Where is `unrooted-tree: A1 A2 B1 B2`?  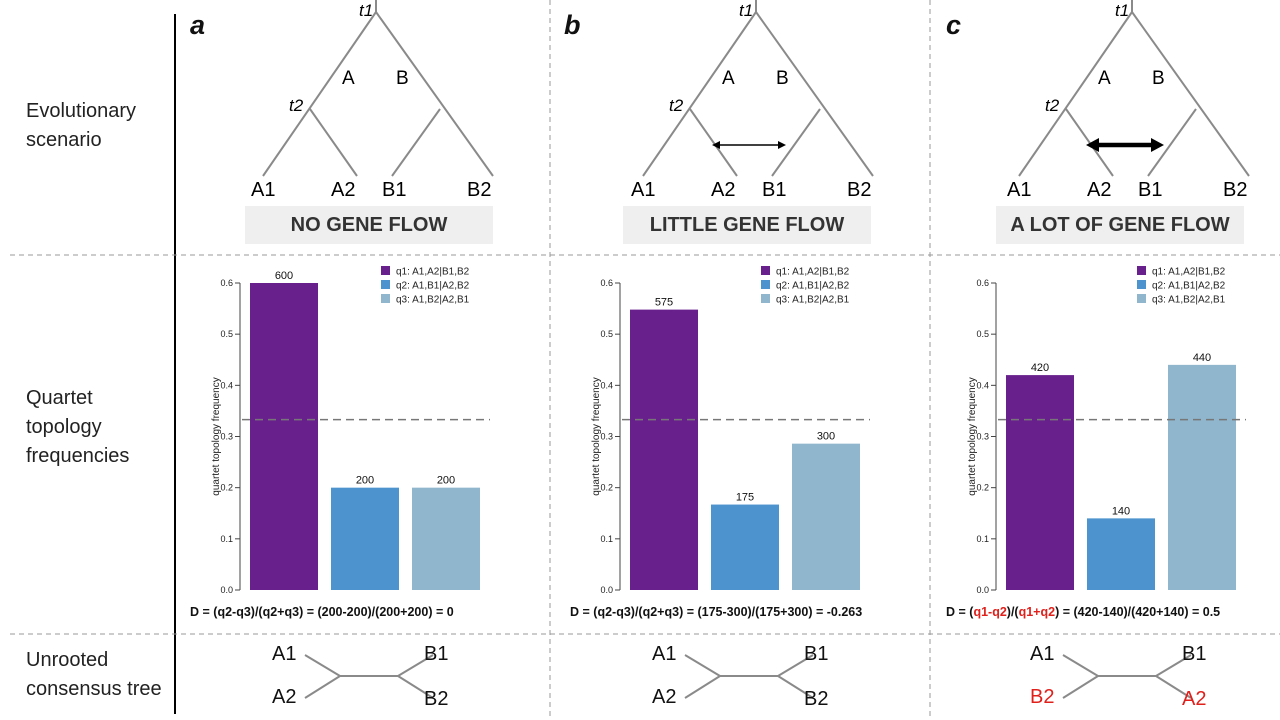 unrooted-tree: A1 A2 B1 B2 is located at coordinates (360, 676).